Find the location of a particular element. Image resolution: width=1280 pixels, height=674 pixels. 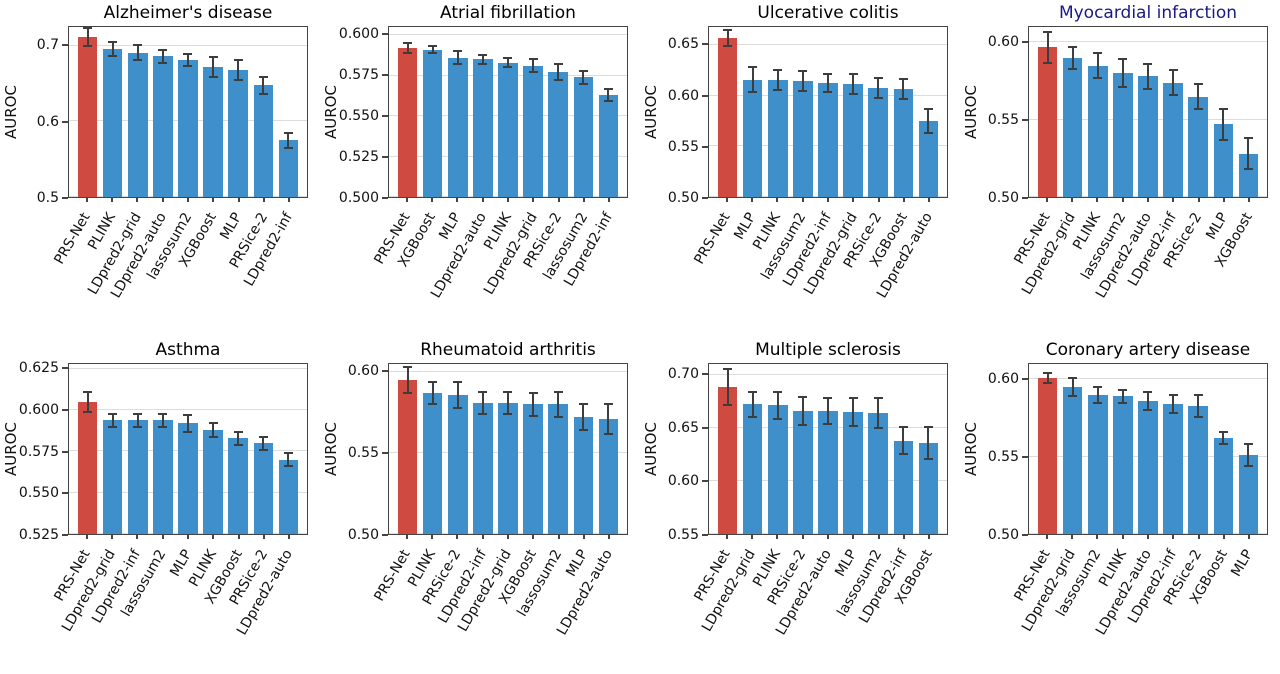

x-label-slot: MLP is located at coordinates (183, 604).